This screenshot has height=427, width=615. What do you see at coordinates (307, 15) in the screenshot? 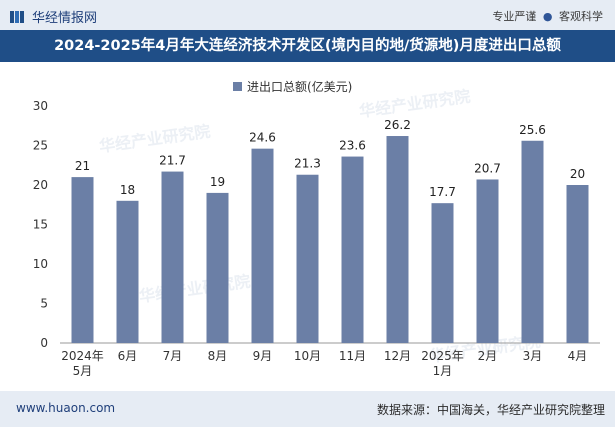
I see `top-bar: 华经情报网 专业严谨 ● 客观科学` at bounding box center [307, 15].